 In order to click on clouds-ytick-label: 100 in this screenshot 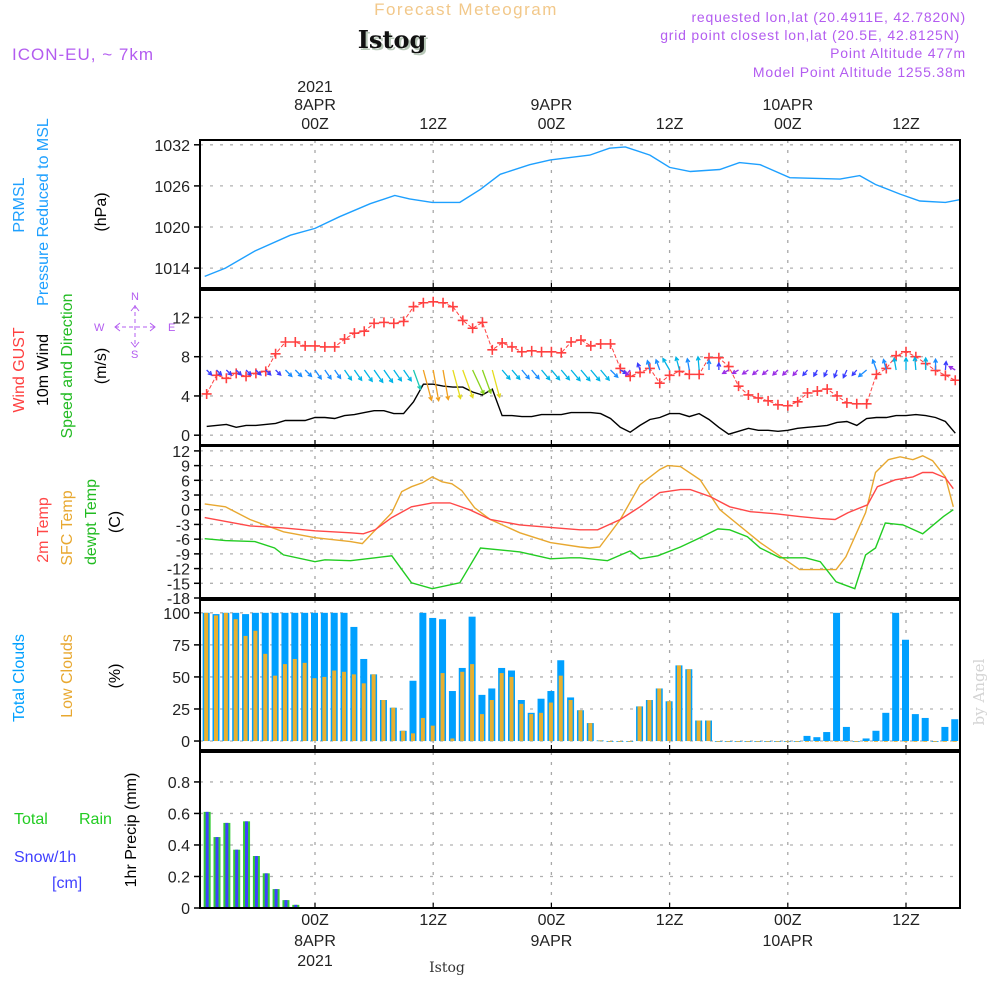, I will do `click(176, 614)`.